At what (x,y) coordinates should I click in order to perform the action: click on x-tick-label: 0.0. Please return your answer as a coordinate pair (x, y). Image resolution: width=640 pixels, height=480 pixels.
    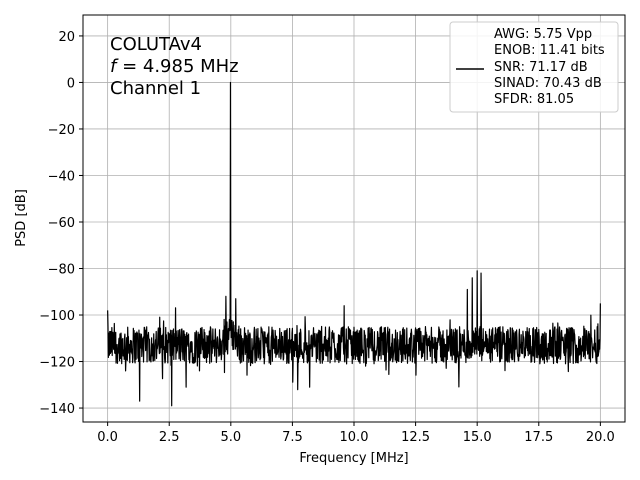
    Looking at the image, I should click on (107, 437).